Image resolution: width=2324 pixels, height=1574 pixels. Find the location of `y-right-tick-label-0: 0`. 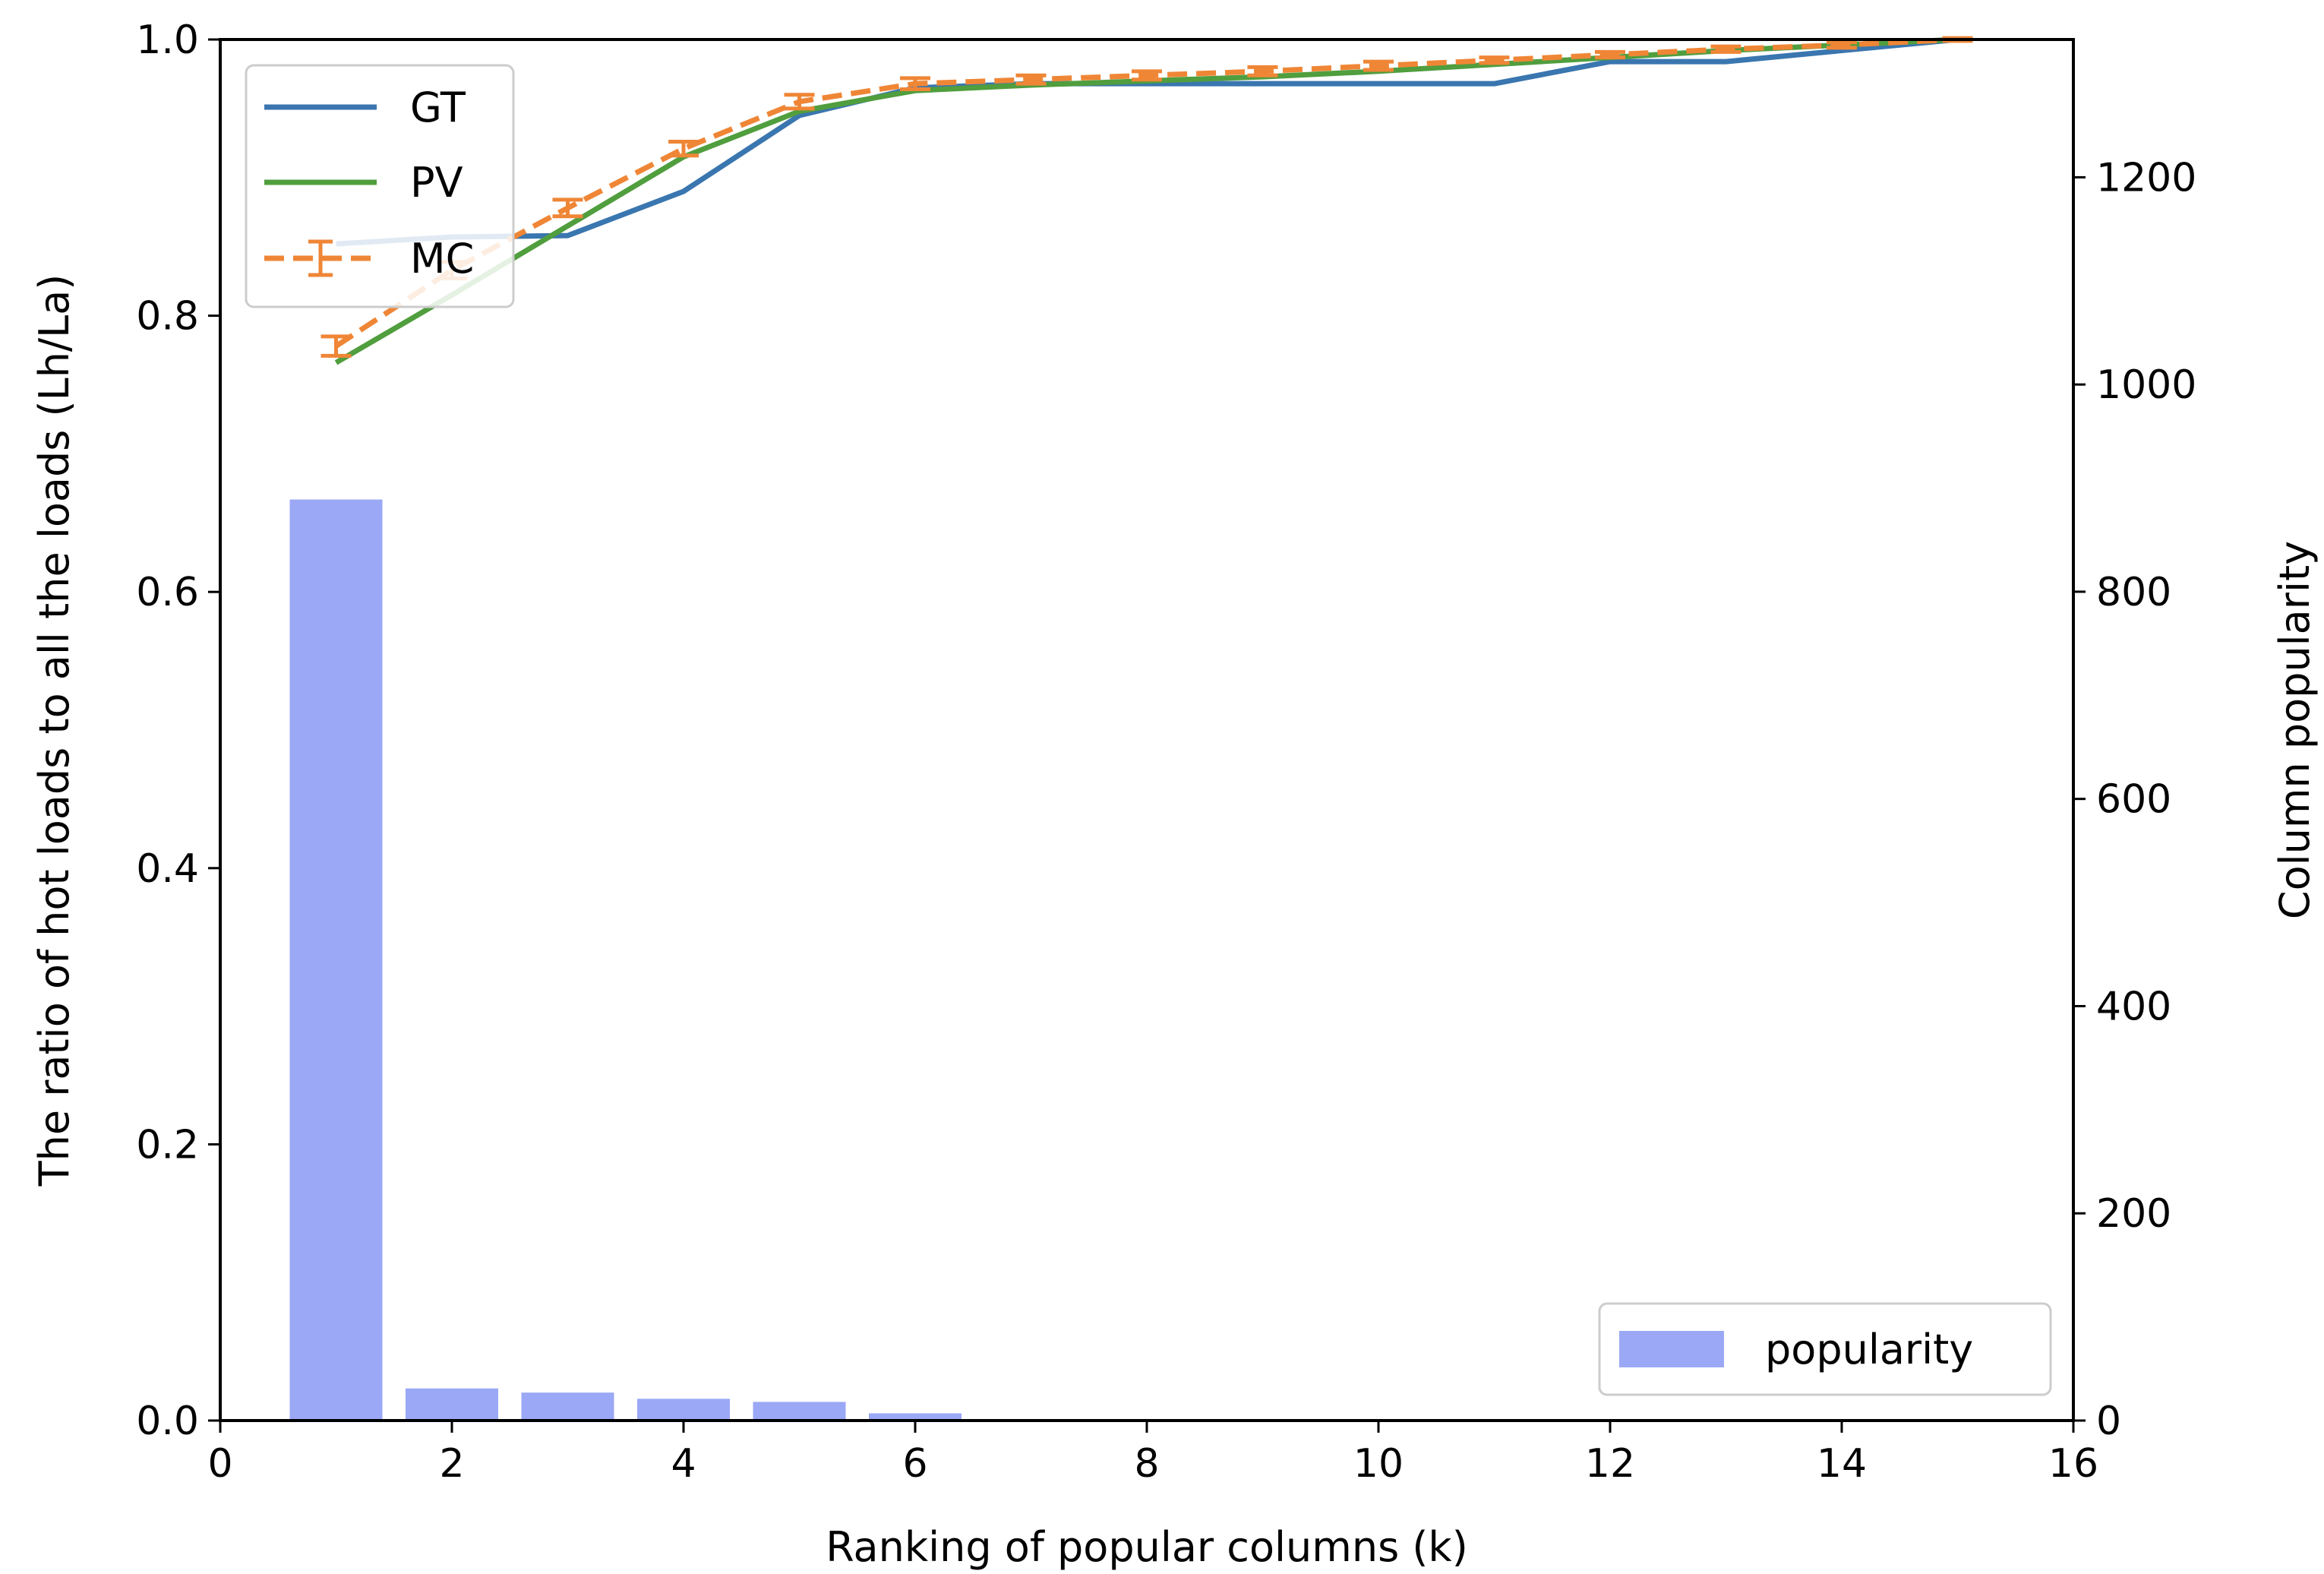

y-right-tick-label-0: 0 is located at coordinates (2108, 1421).